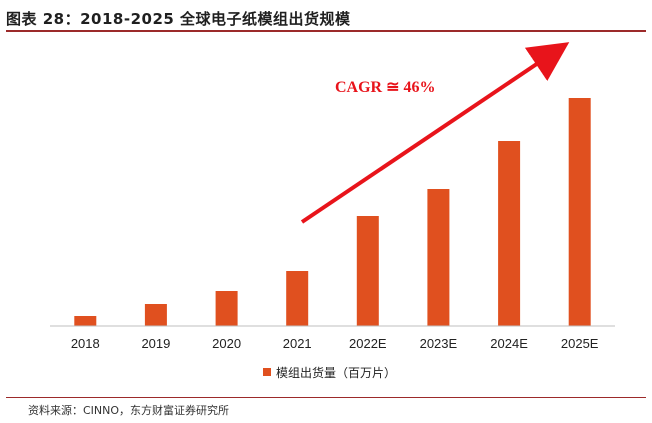 This screenshot has width=652, height=423. I want to click on figure-title: 图表 28：2018-2025 全球电子纸模组出货规模, so click(178, 19).